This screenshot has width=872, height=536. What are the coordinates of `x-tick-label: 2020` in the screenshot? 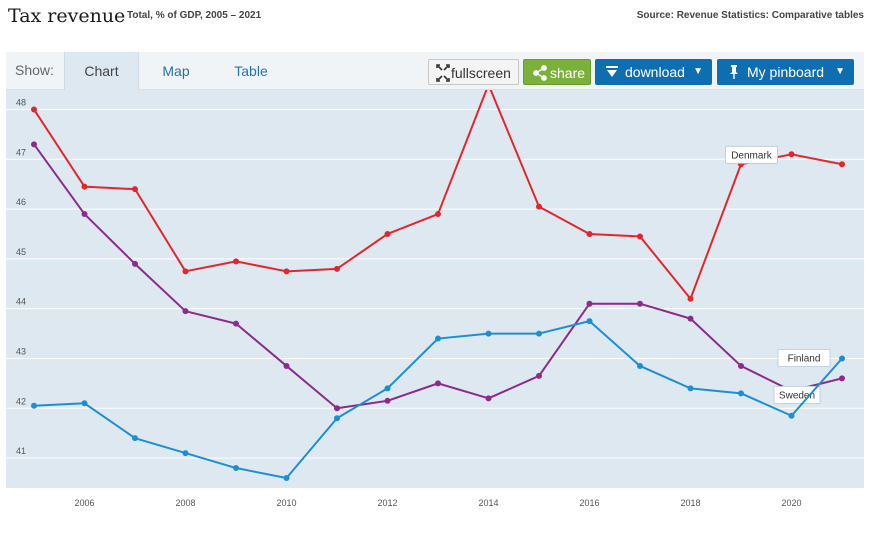 It's located at (791, 503).